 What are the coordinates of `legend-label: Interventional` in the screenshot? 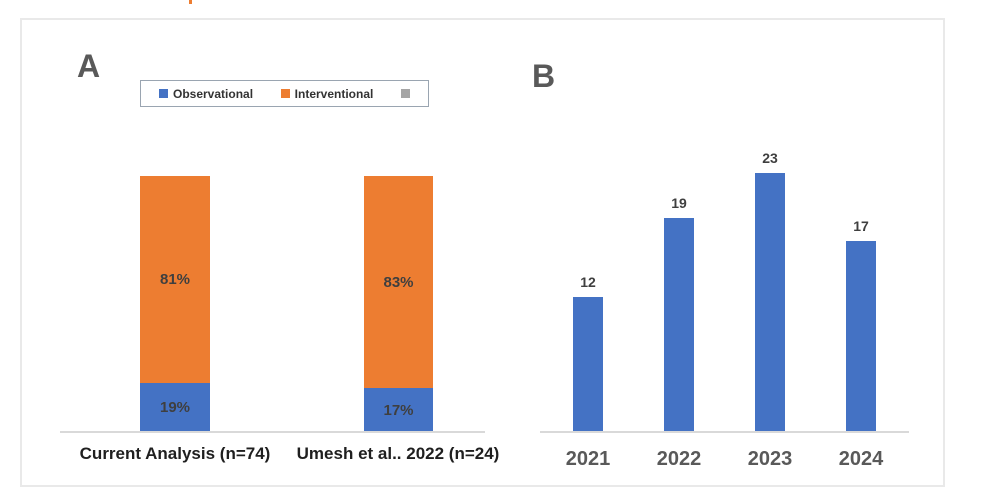 It's located at (334, 93).